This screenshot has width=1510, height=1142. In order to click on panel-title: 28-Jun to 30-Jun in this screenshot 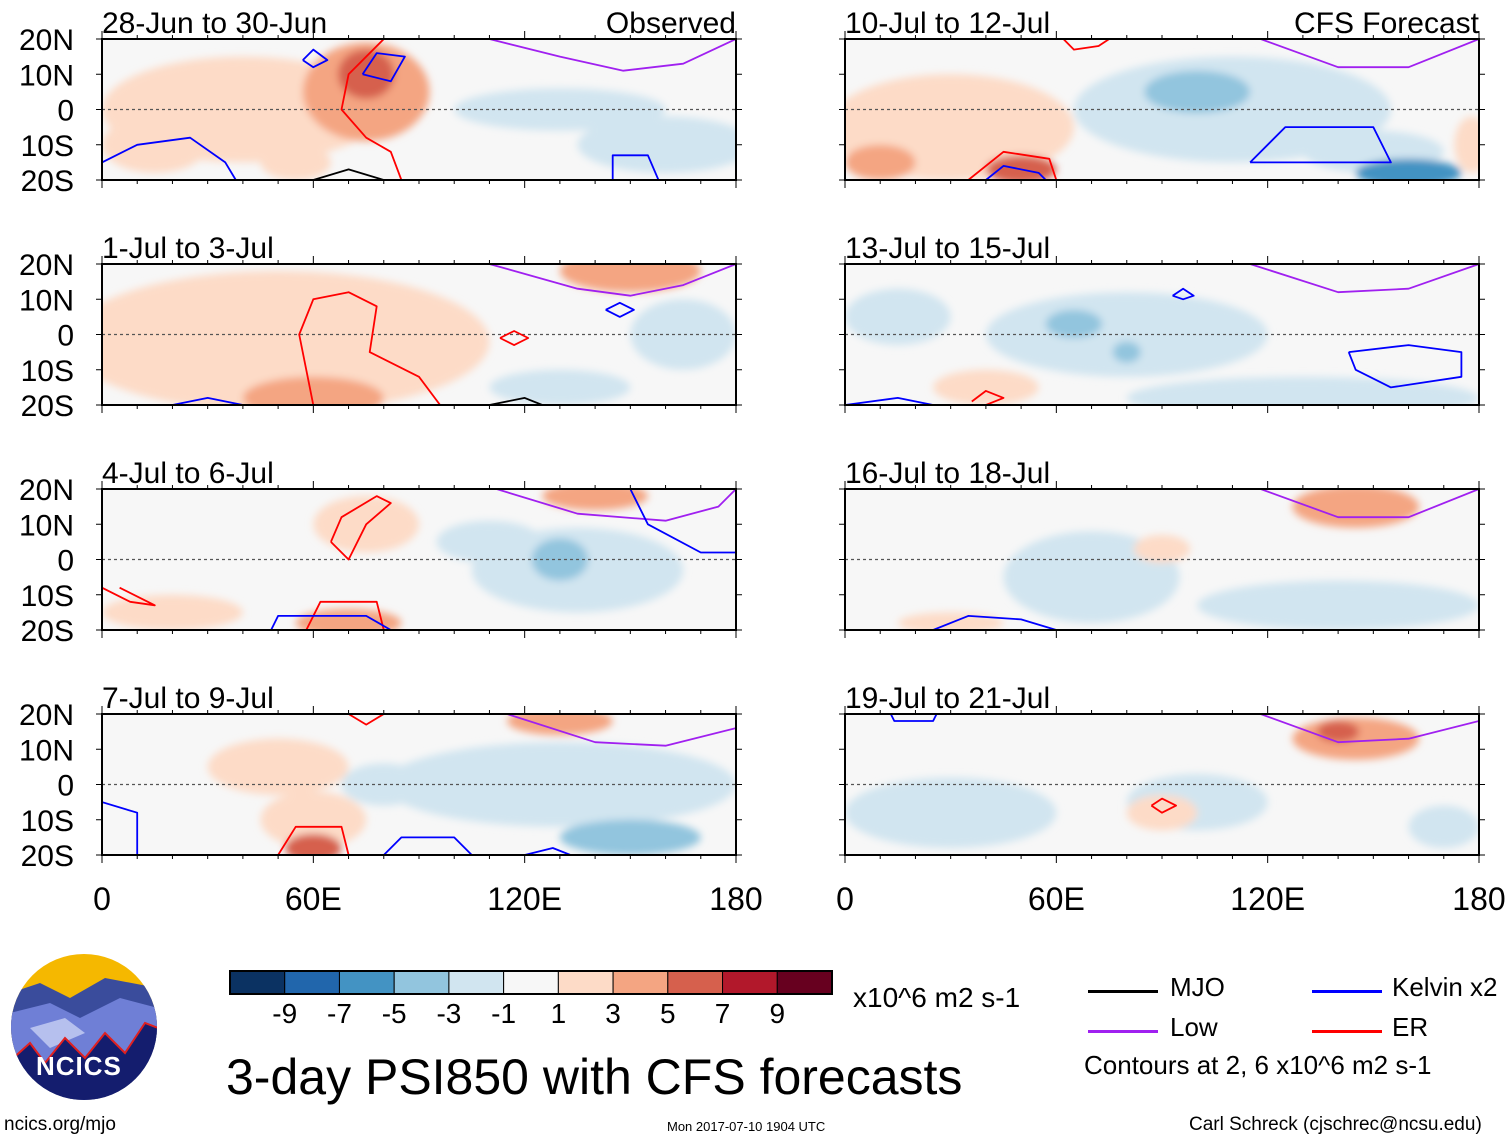, I will do `click(214, 23)`.